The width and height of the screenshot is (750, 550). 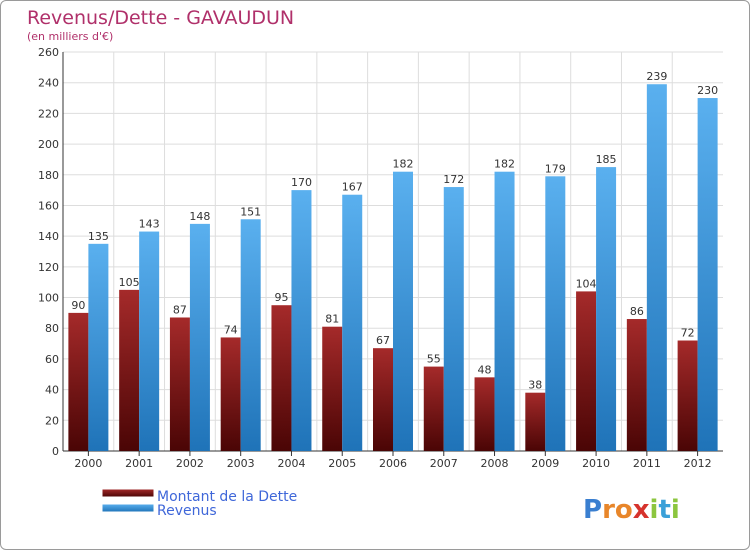 What do you see at coordinates (698, 463) in the screenshot?
I see `x-tick-label: 2012` at bounding box center [698, 463].